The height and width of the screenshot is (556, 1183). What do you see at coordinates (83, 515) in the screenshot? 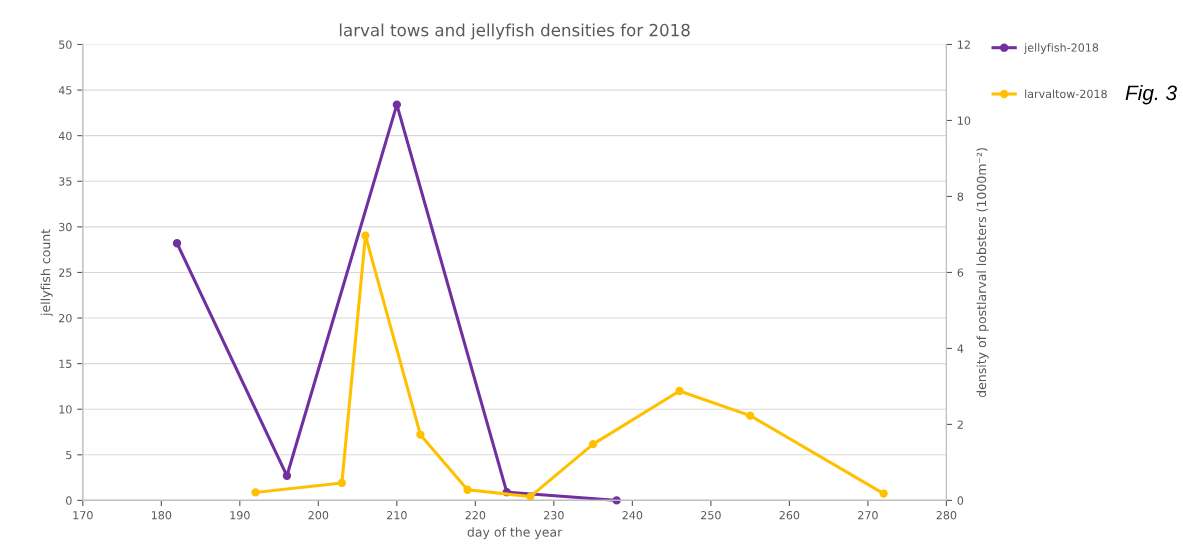
I see `x-tick-label: 170` at bounding box center [83, 515].